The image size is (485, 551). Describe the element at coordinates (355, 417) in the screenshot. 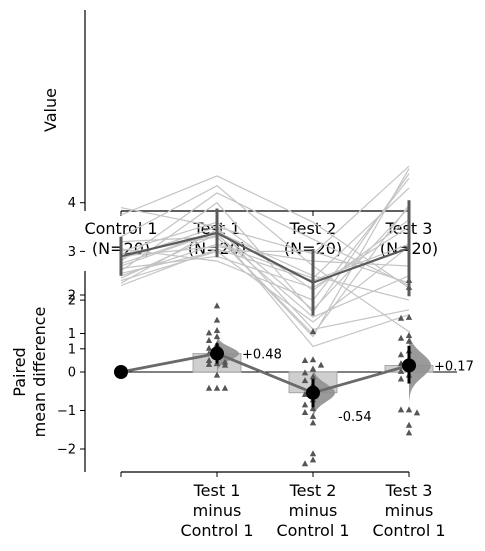

I see `effect-value-label: -0.54` at that location.